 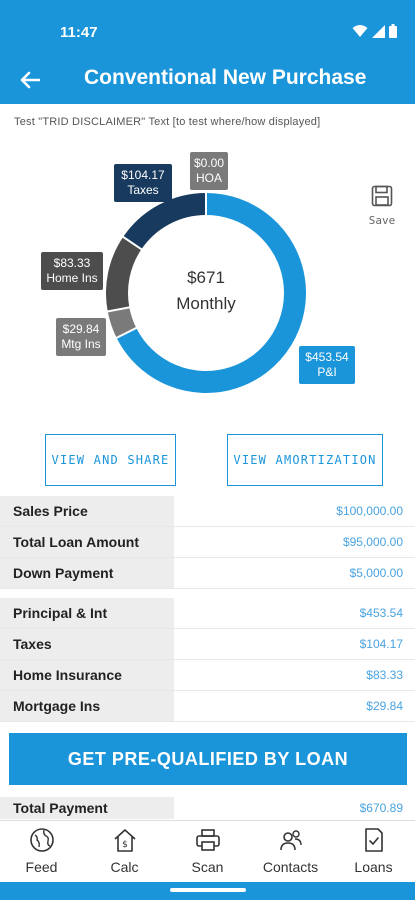 What do you see at coordinates (360, 31) in the screenshot?
I see `wifi-icon` at bounding box center [360, 31].